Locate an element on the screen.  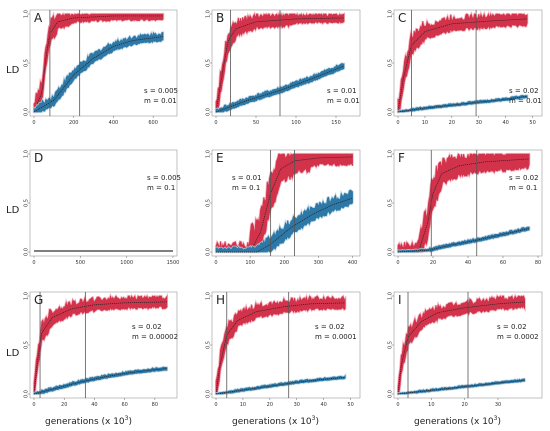
panel-d: 0.0 0.5 1.0 0 500 1000 1500 Ds = 0.005 m = 0.1 is located at coordinates (102, 207).